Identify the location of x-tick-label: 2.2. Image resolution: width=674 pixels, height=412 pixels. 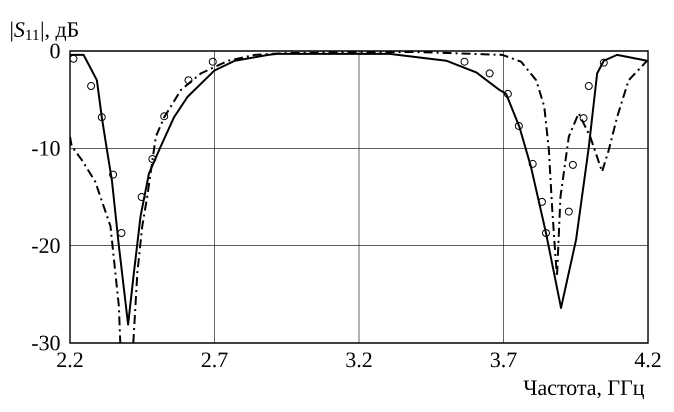
(69, 360).